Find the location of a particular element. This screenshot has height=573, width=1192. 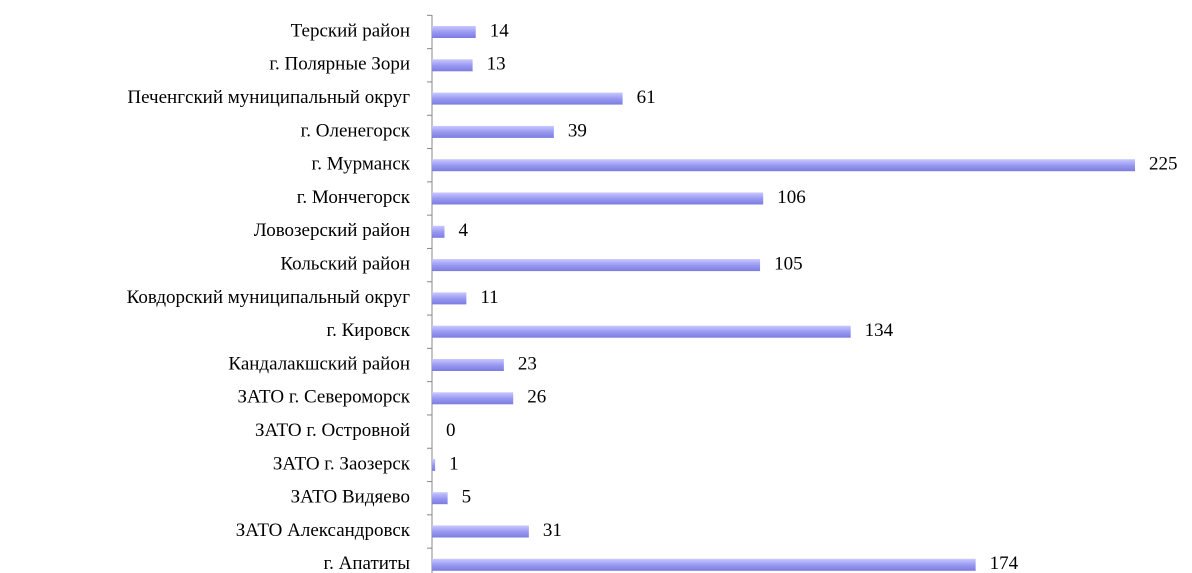

value-label: 225 is located at coordinates (1163, 164).